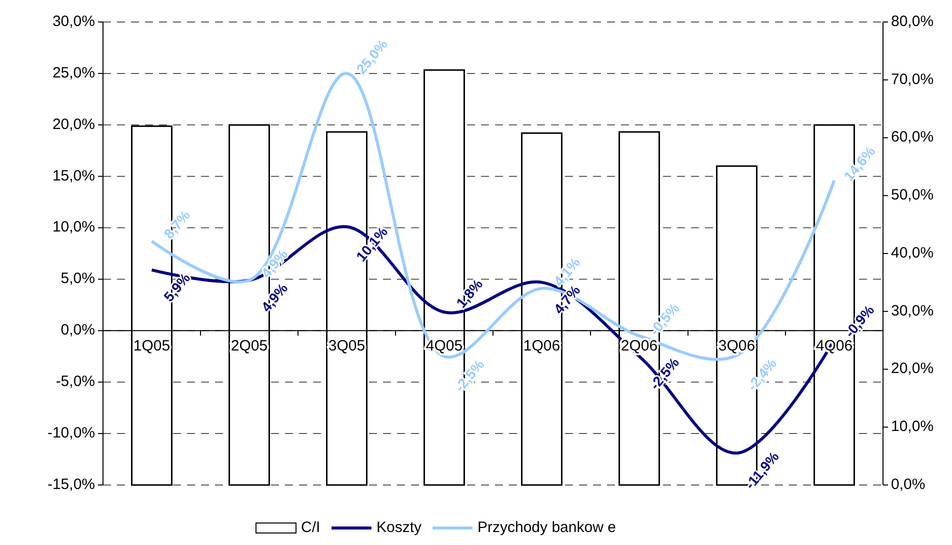 This screenshot has height=545, width=952. I want to click on y-tick-label: 15,0%, so click(73, 175).